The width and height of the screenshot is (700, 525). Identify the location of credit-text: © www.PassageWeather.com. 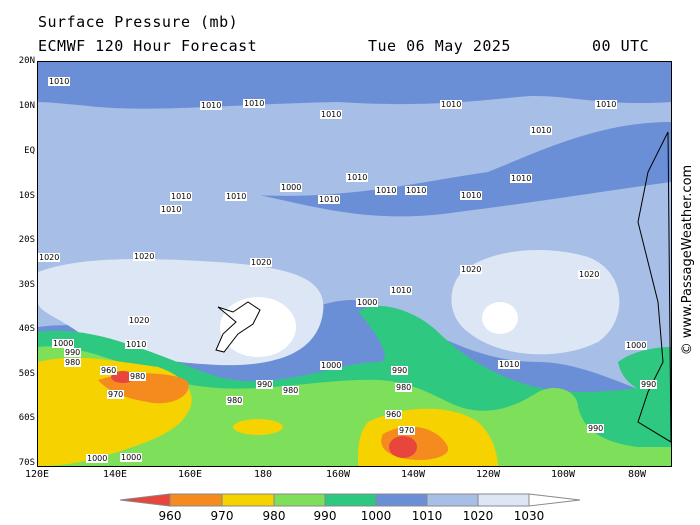
(687, 260).